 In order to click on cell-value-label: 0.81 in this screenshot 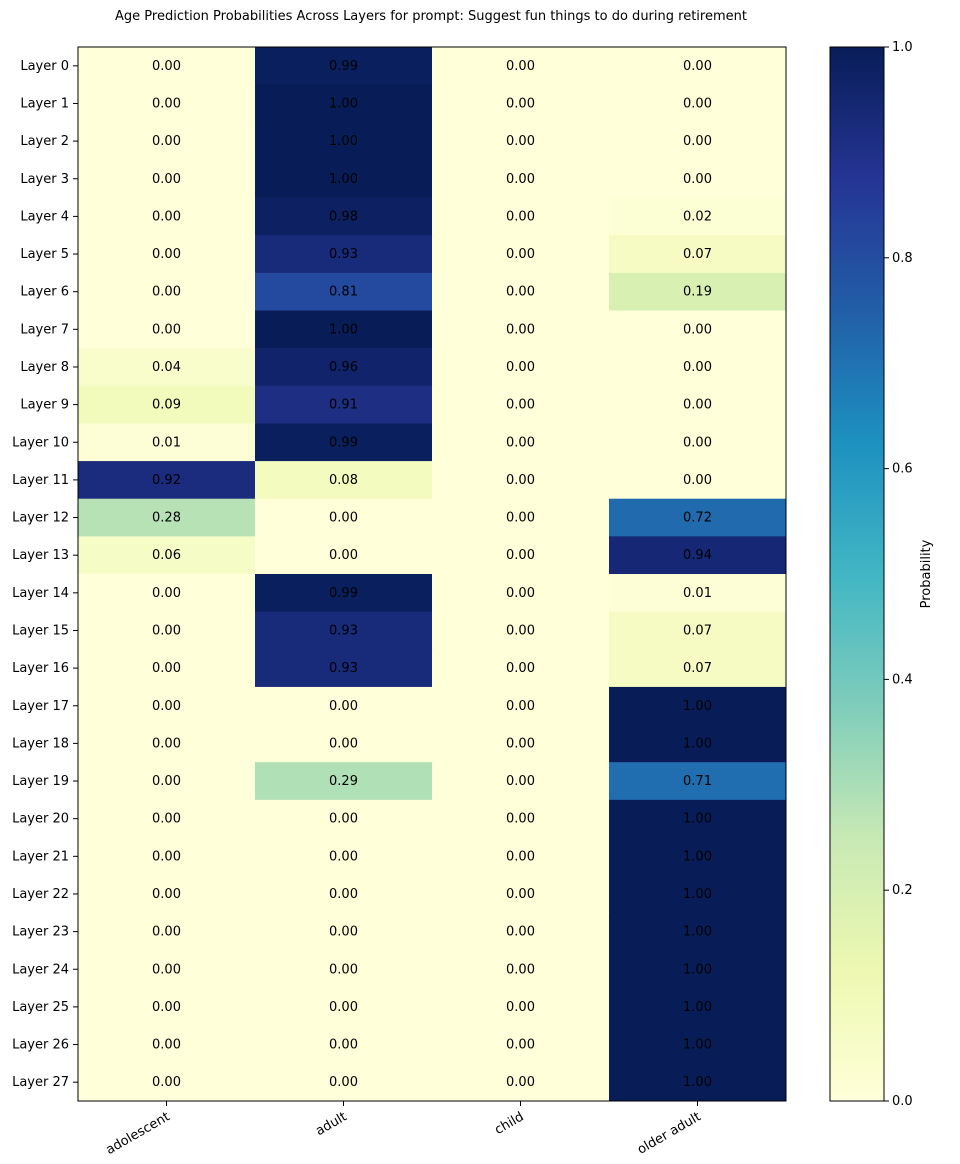, I will do `click(343, 292)`.